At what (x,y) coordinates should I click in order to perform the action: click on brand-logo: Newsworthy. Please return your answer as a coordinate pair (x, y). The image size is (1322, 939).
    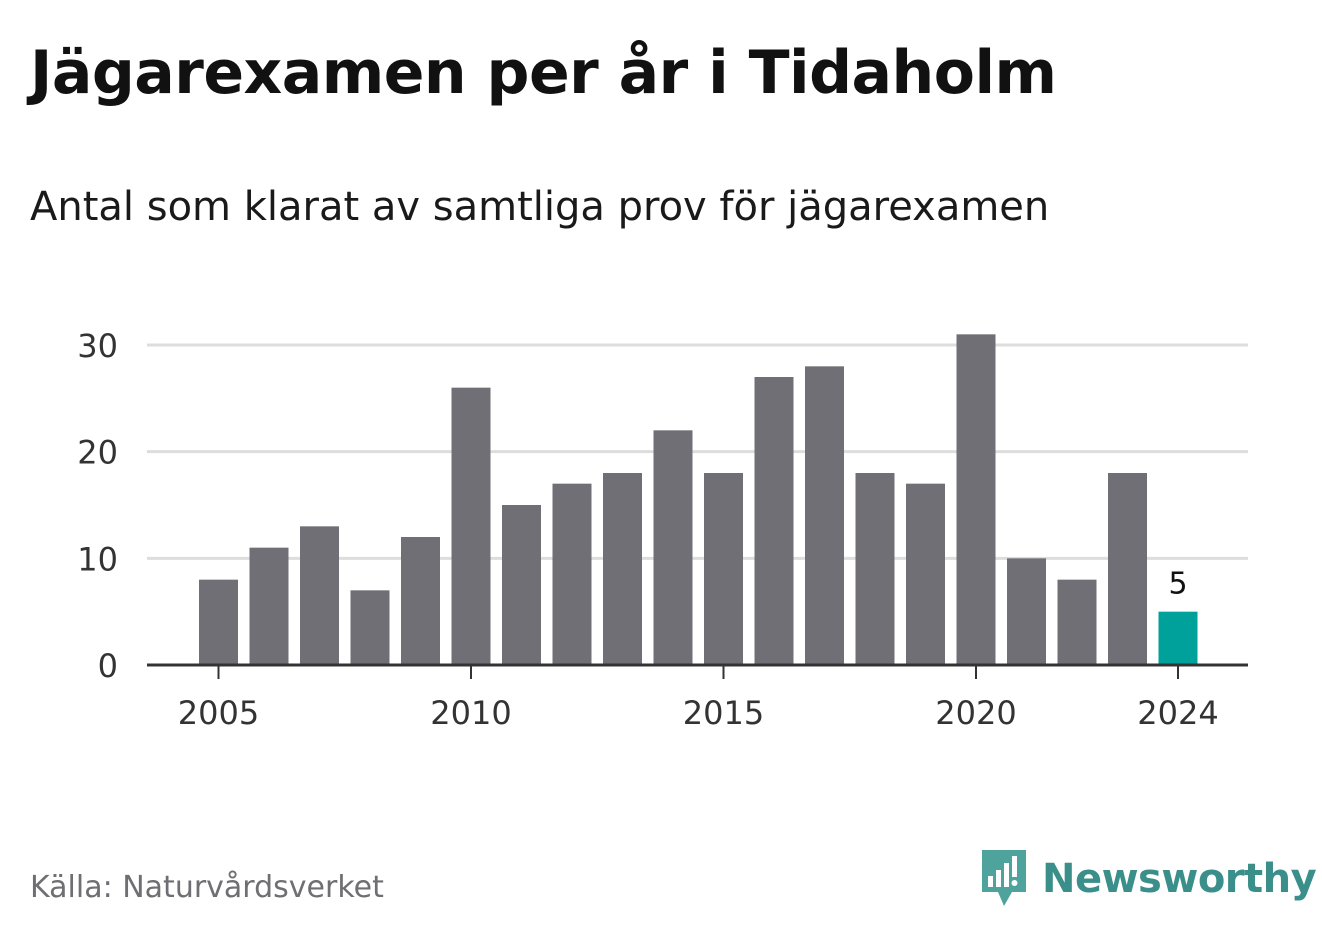
    Looking at the image, I should click on (1148, 879).